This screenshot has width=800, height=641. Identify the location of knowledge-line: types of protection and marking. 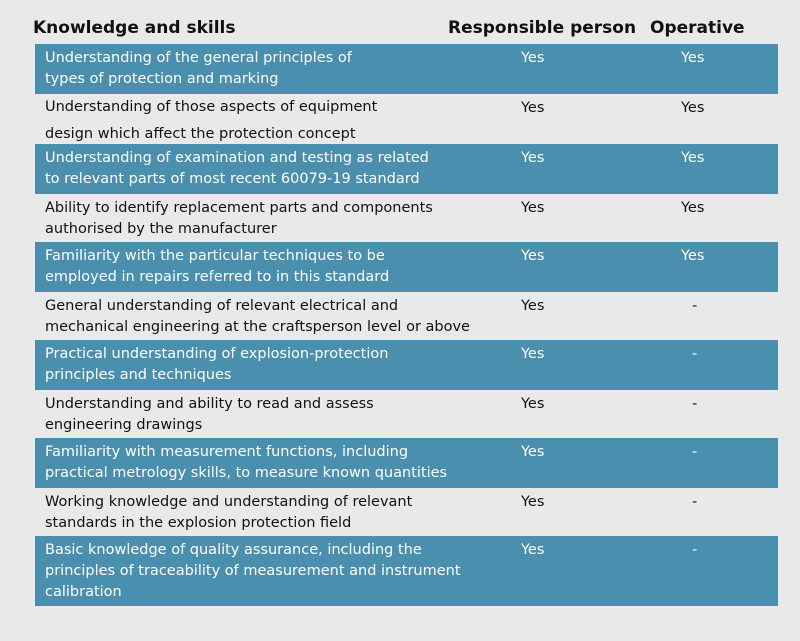
(162, 79).